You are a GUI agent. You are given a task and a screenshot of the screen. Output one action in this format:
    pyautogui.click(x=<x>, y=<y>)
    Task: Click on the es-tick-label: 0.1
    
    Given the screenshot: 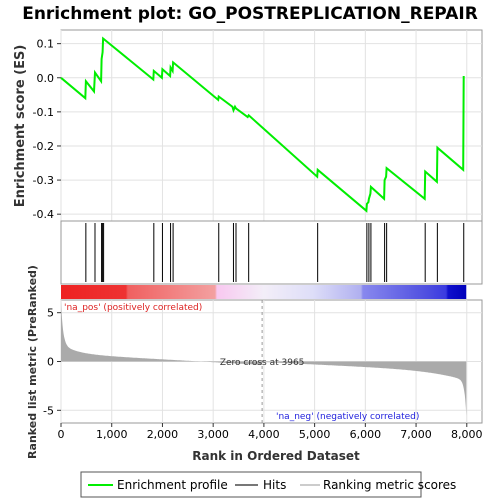 What is the action you would take?
    pyautogui.click(x=46, y=44)
    